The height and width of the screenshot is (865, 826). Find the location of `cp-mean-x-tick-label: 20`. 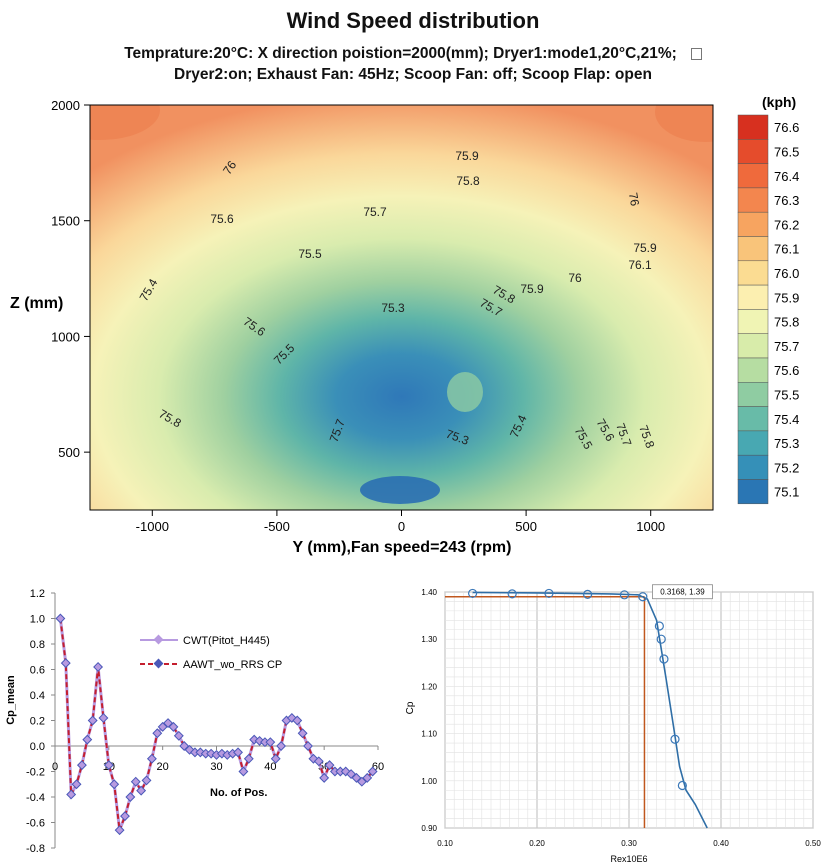

cp-mean-x-tick-label: 20 is located at coordinates (163, 767).